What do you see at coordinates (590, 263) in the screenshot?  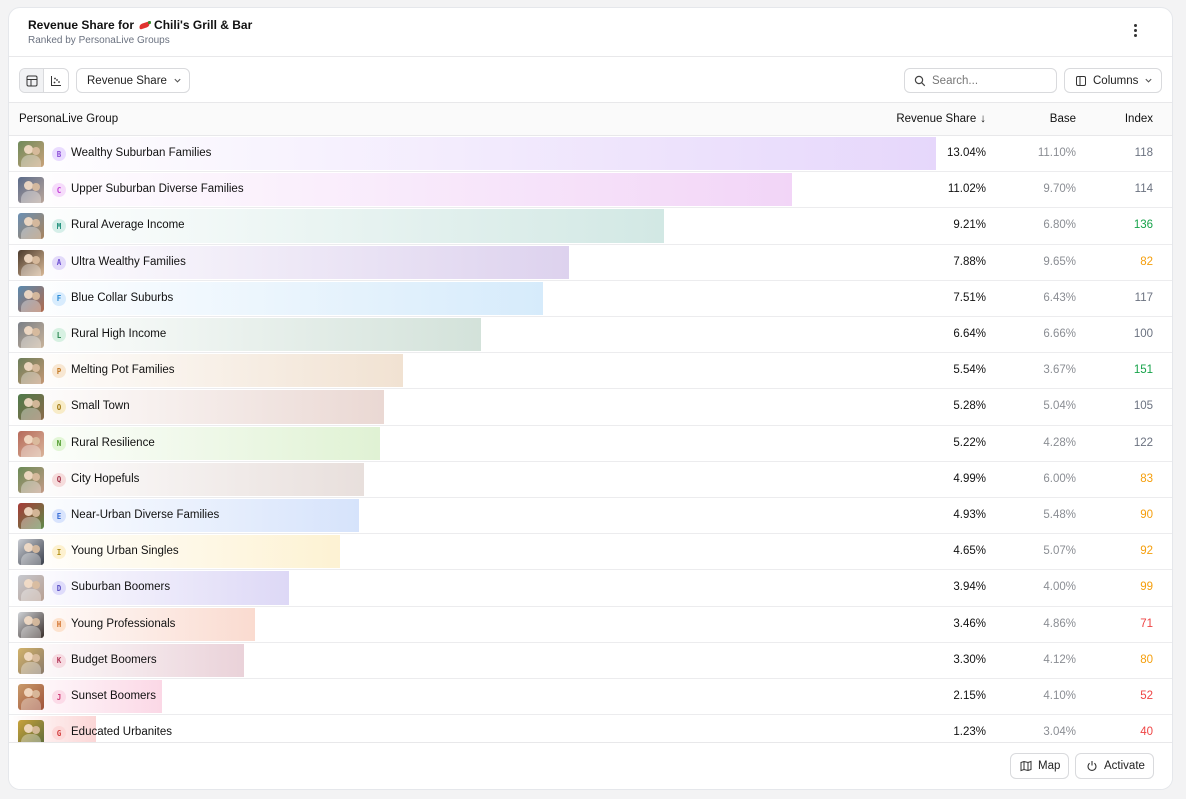 I see `table-row: A Ultra Wealthy Families 7.88% 9.65% 82` at bounding box center [590, 263].